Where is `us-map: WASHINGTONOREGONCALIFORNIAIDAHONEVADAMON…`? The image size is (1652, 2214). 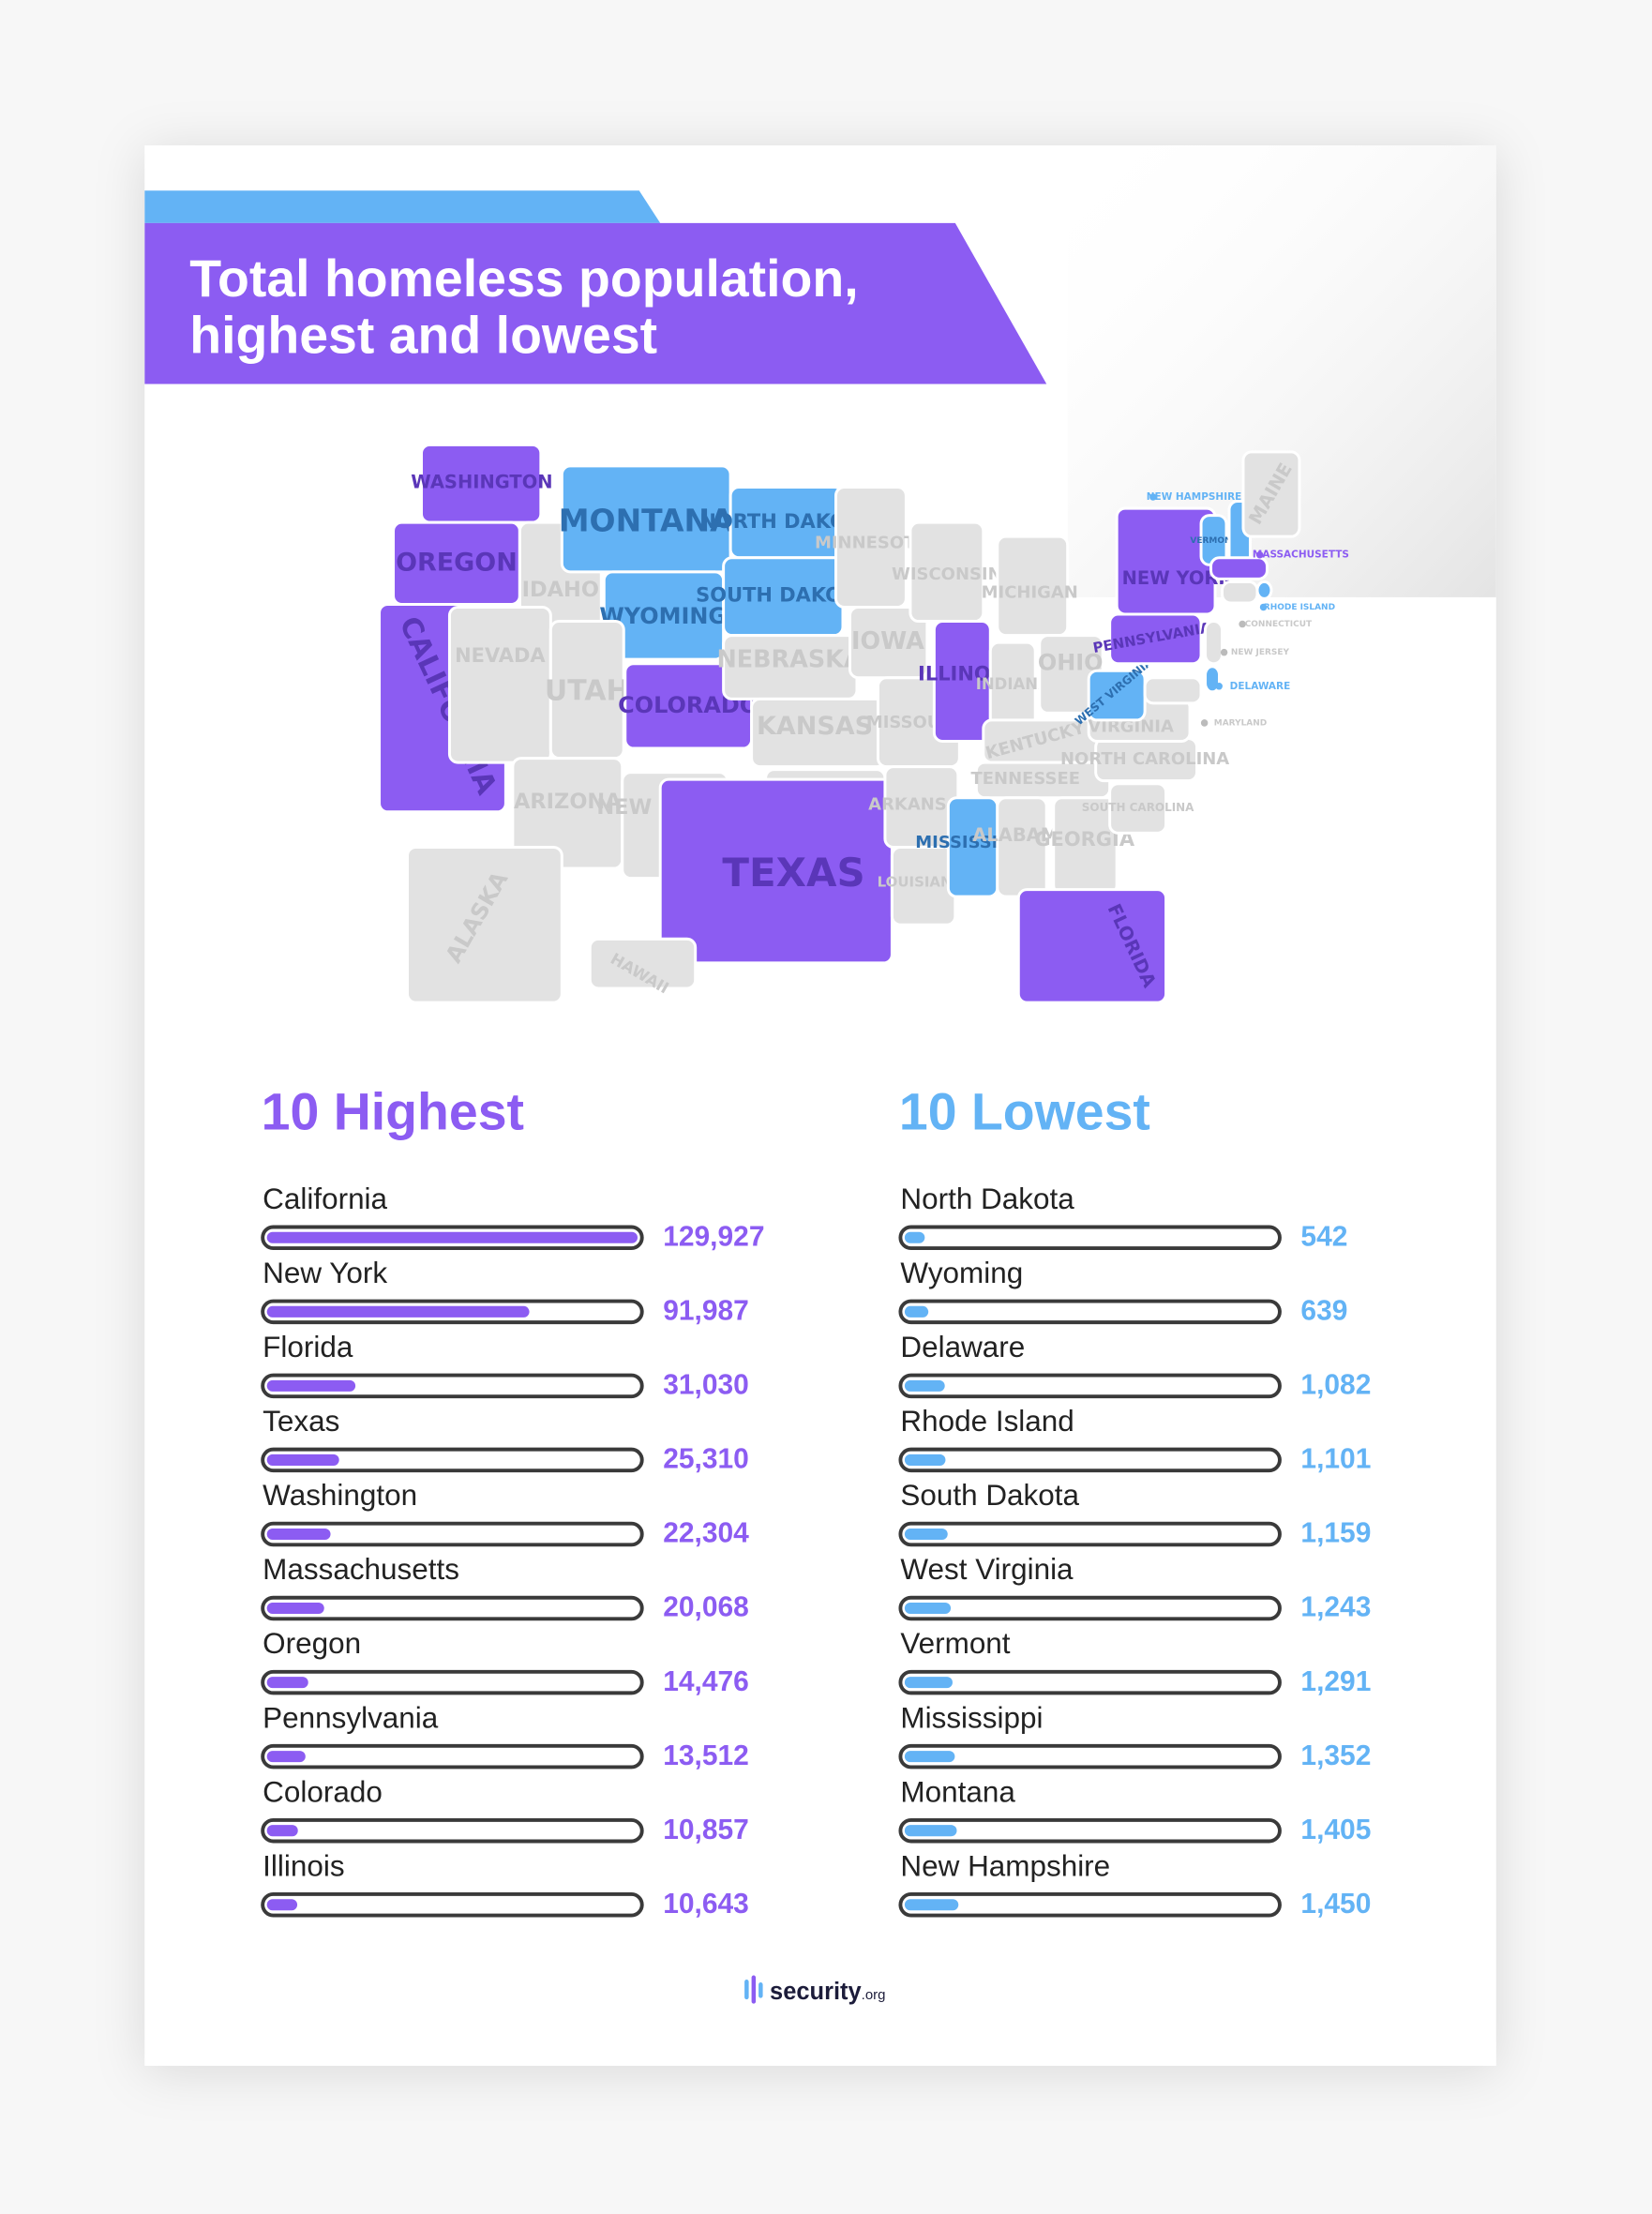 us-map: WASHINGTONOREGONCALIFORNIAIDAHONEVADAMON… is located at coordinates (863, 723).